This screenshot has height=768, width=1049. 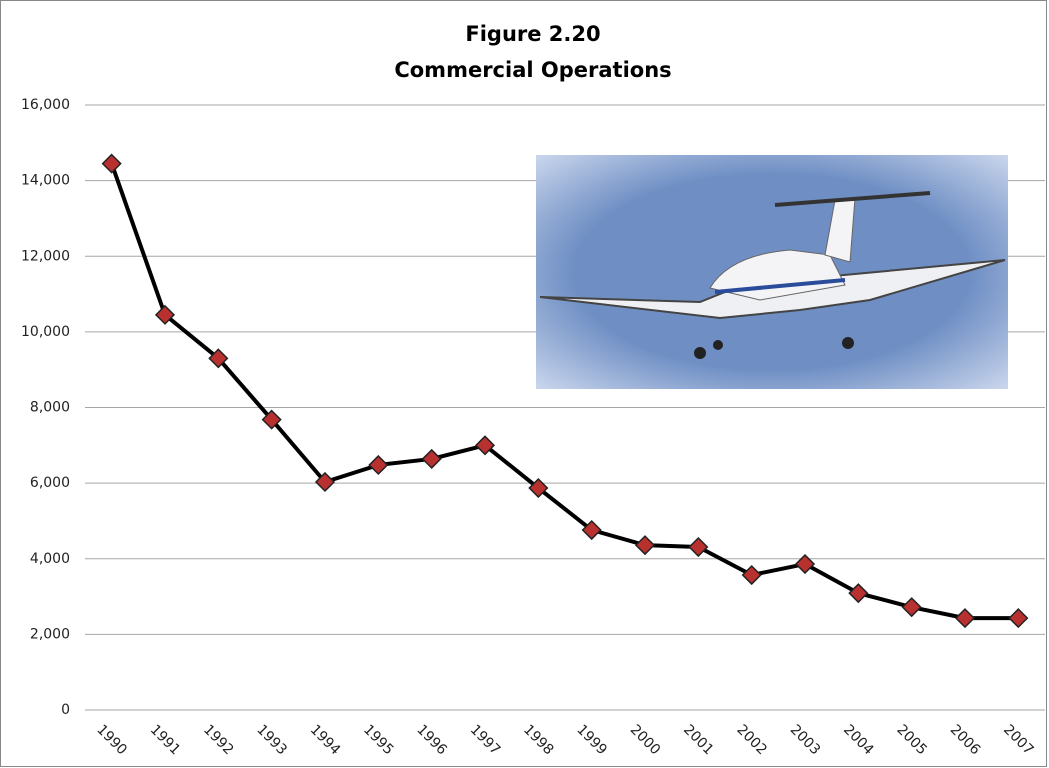 I want to click on y-tick-label: 2,000, so click(x=50, y=634).